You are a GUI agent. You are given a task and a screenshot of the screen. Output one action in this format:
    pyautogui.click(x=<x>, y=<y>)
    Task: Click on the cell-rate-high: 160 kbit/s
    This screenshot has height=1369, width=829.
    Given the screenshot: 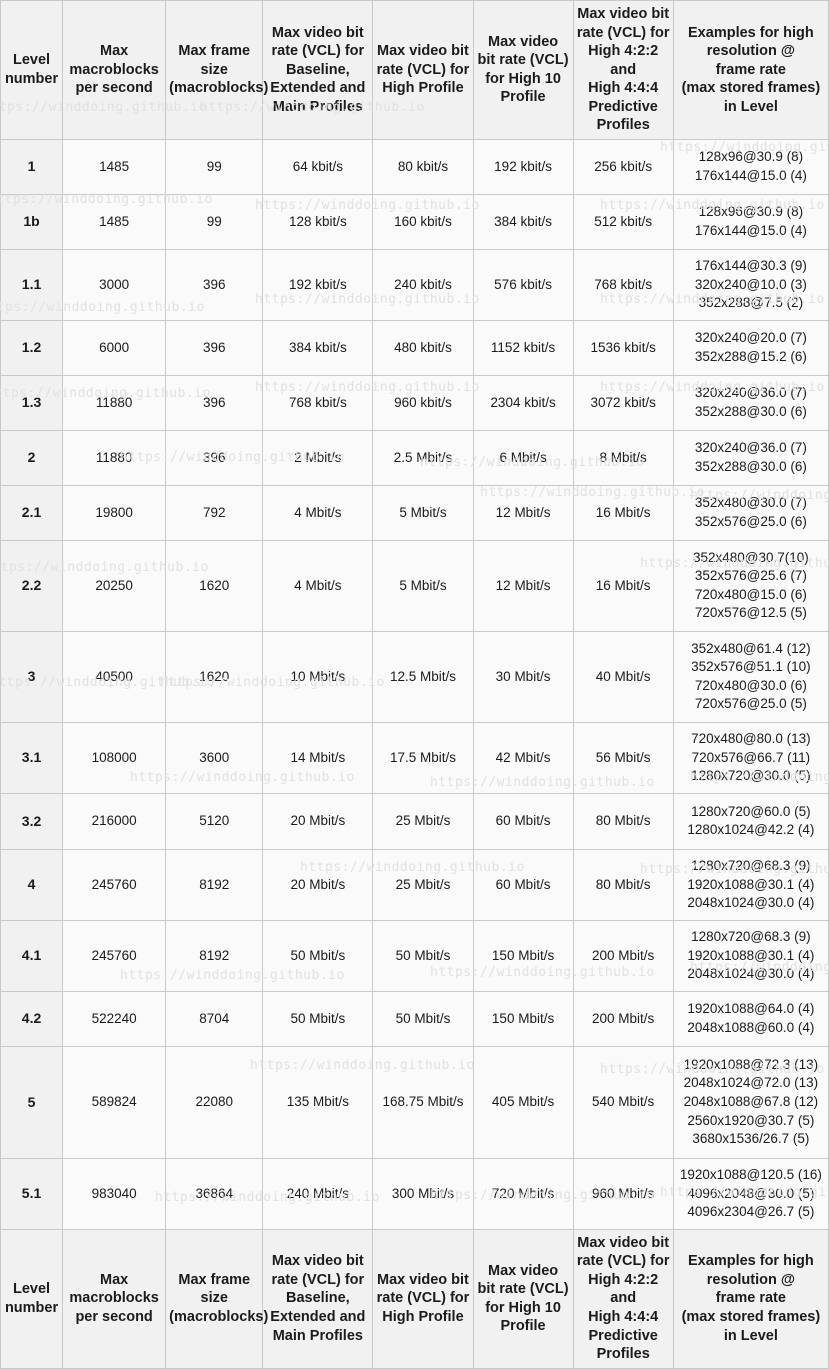 What is the action you would take?
    pyautogui.click(x=423, y=221)
    